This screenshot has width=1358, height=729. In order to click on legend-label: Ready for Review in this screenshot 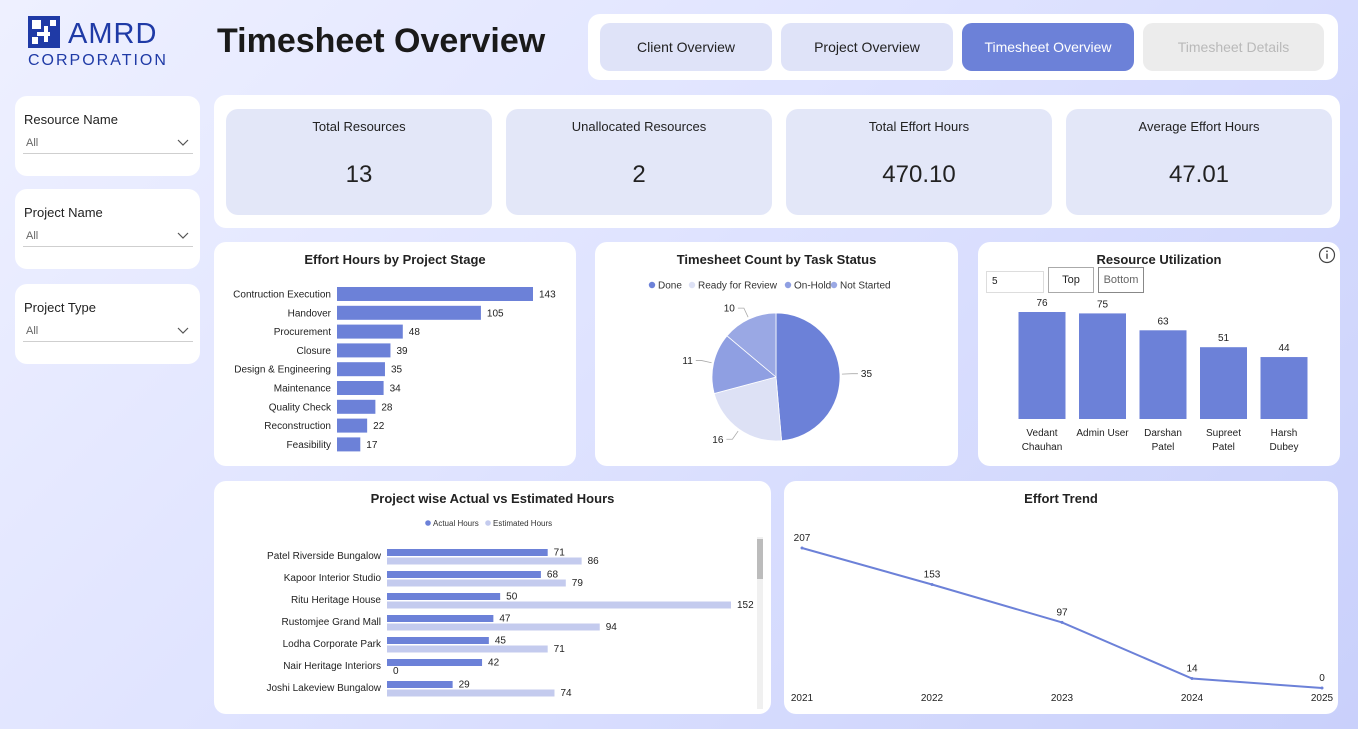, I will do `click(738, 286)`.